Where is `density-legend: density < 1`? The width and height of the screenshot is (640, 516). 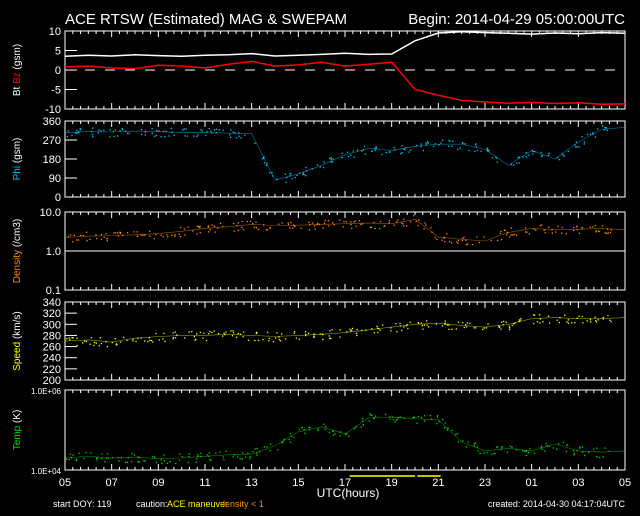
density-legend: density < 1 is located at coordinates (242, 504).